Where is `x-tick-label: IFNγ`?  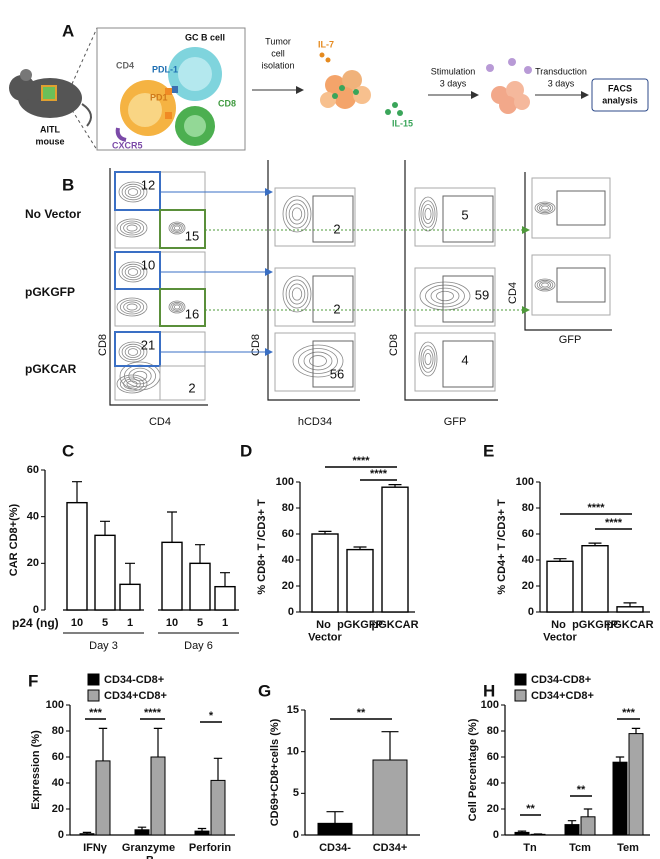
x-tick-label: IFNγ is located at coordinates (95, 848).